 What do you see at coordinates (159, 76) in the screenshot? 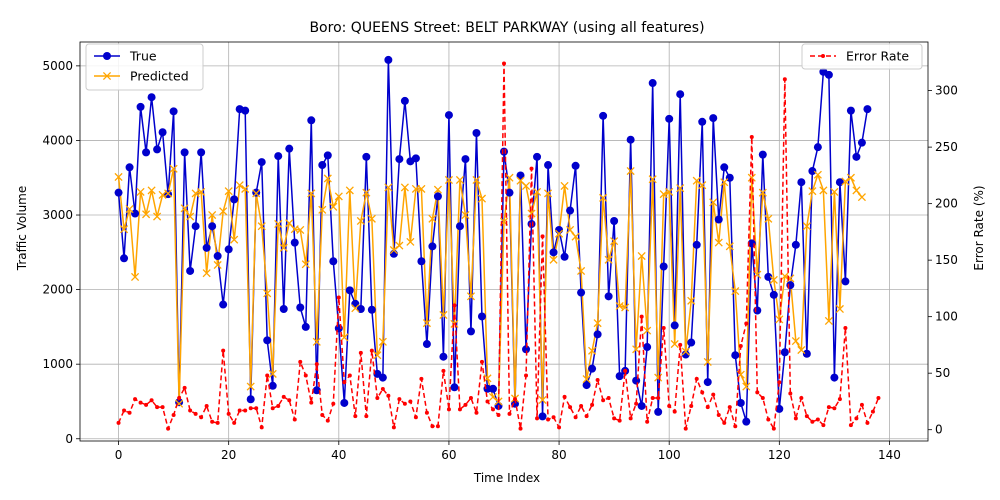
I see `legend-label-predicted: Predicted` at bounding box center [159, 76].